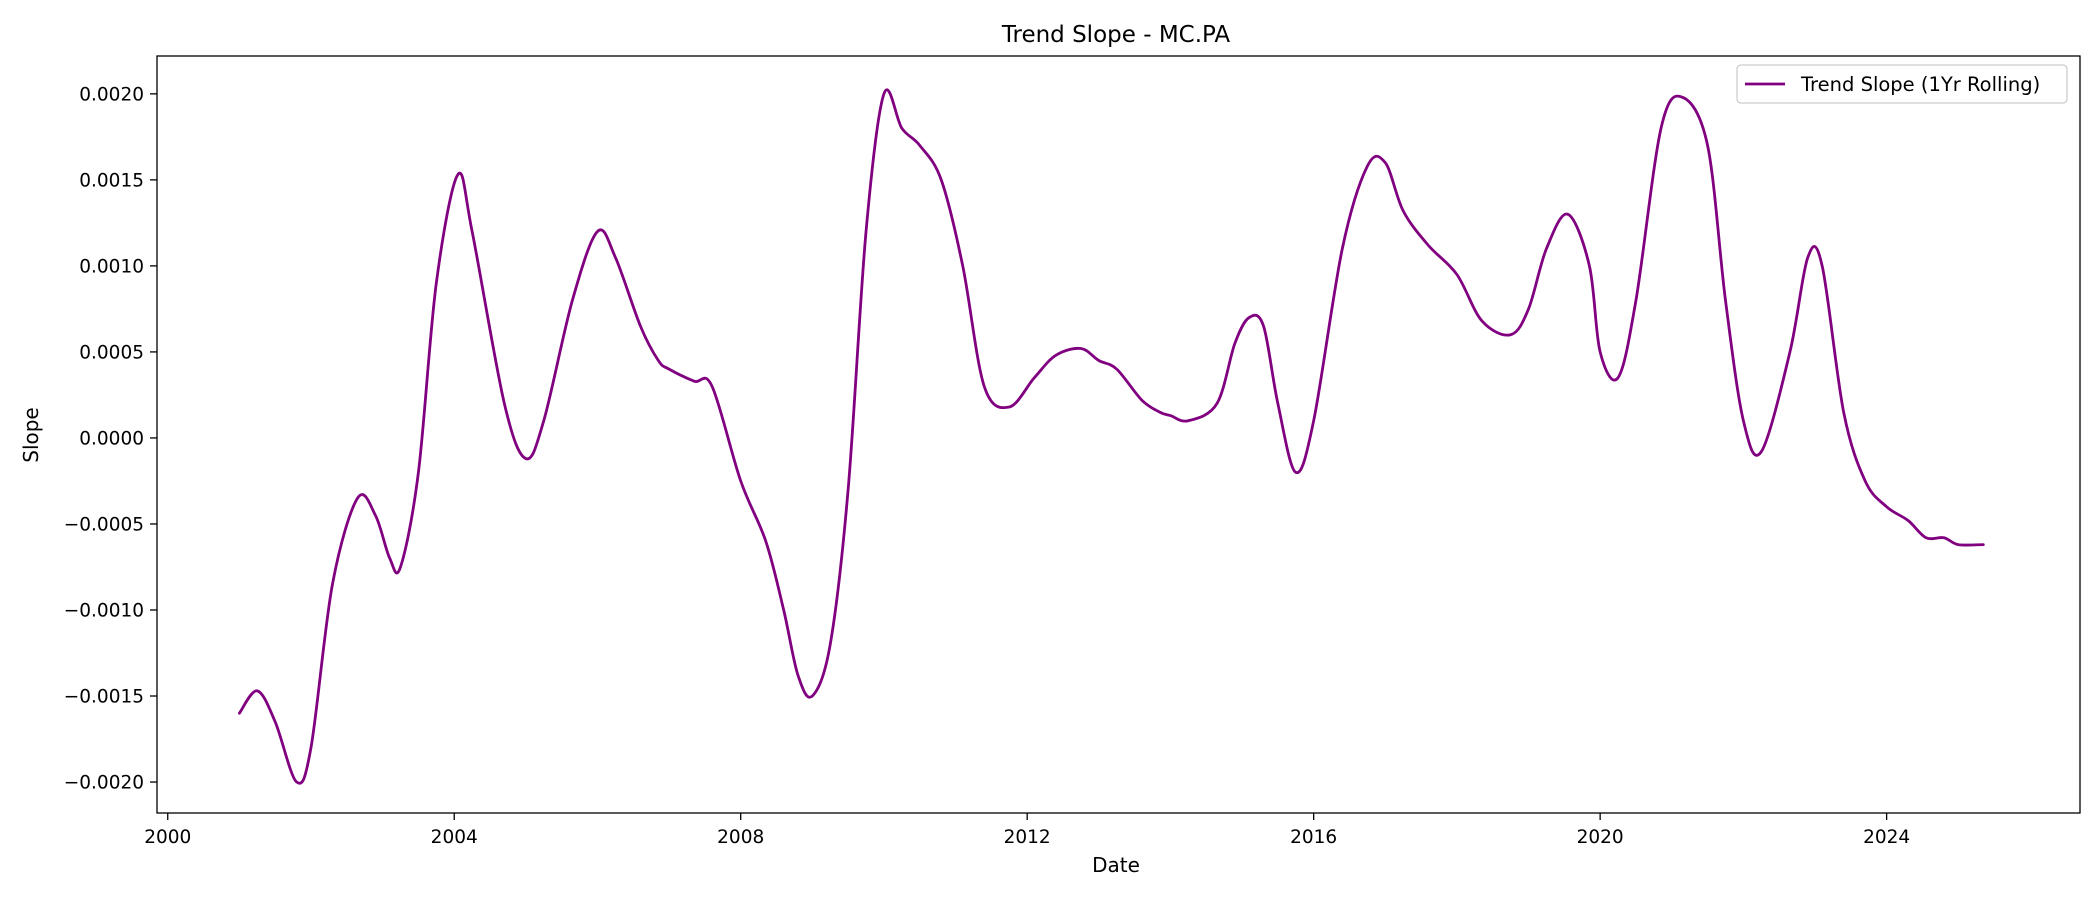 The width and height of the screenshot is (2100, 900). What do you see at coordinates (104, 697) in the screenshot?
I see `y-tick-label: −0.0015` at bounding box center [104, 697].